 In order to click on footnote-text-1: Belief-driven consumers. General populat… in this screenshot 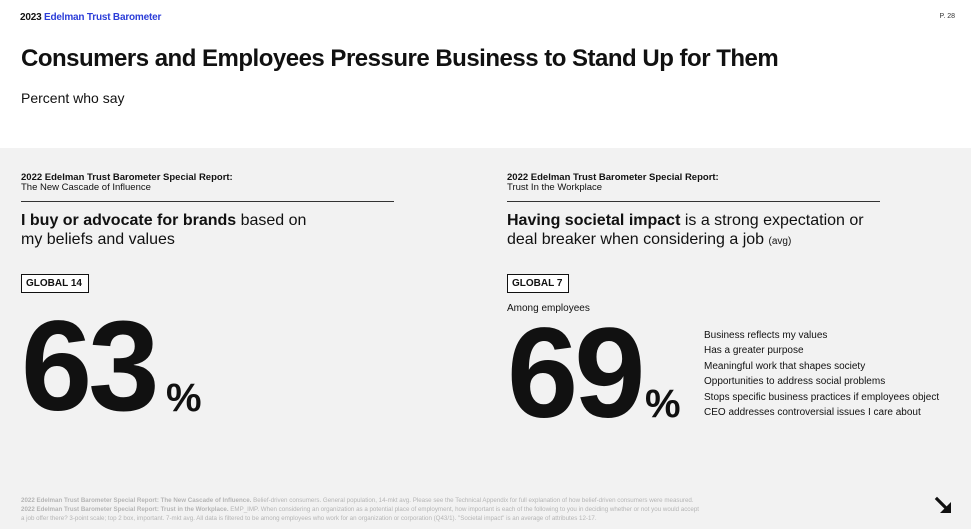, I will do `click(472, 500)`.